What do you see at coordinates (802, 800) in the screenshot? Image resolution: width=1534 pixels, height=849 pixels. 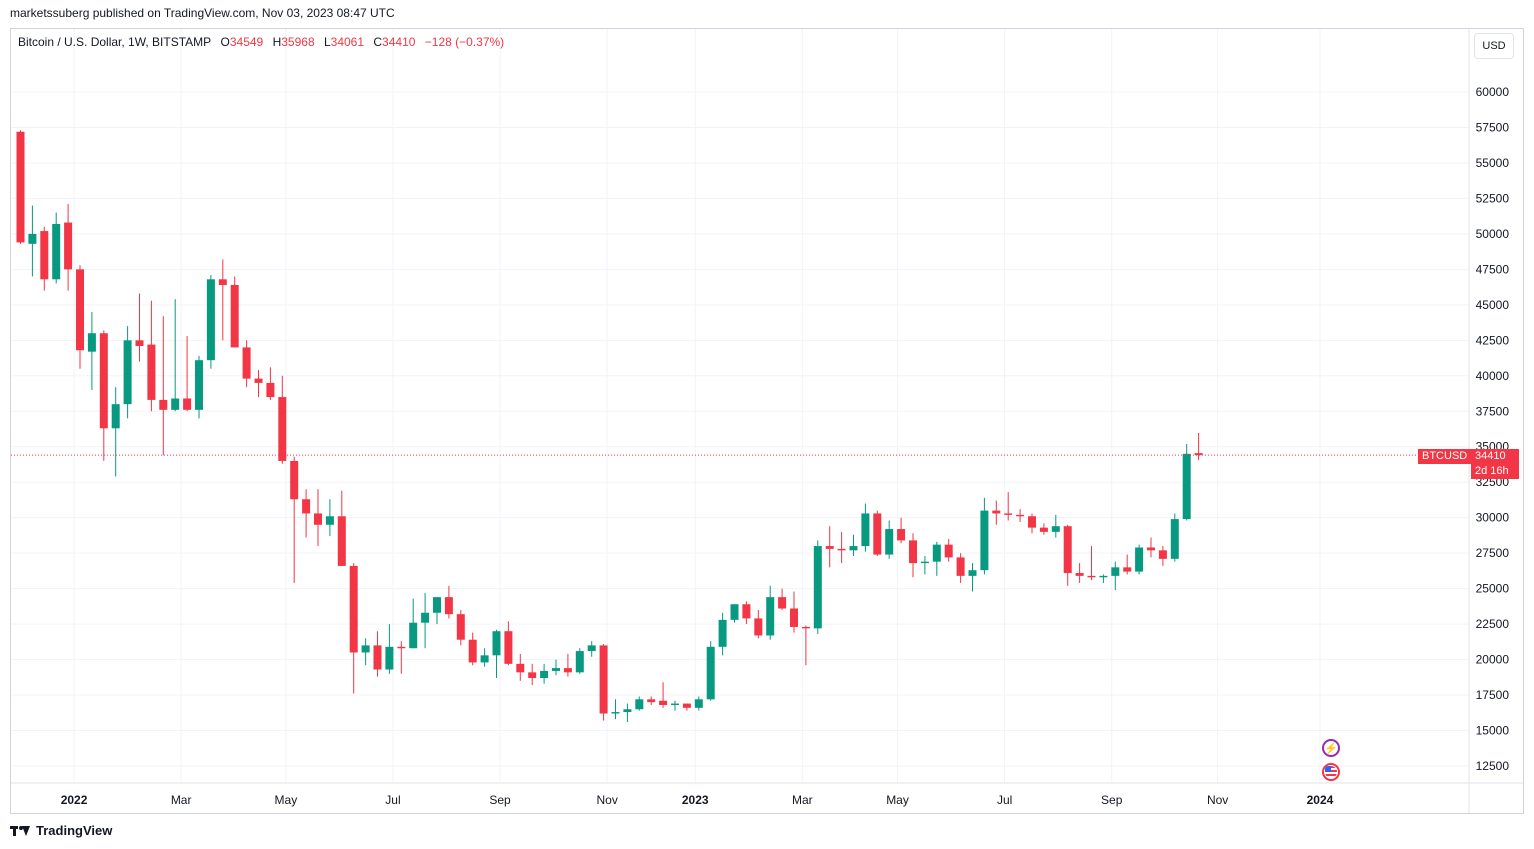 I see `x-tick-label: Mar` at bounding box center [802, 800].